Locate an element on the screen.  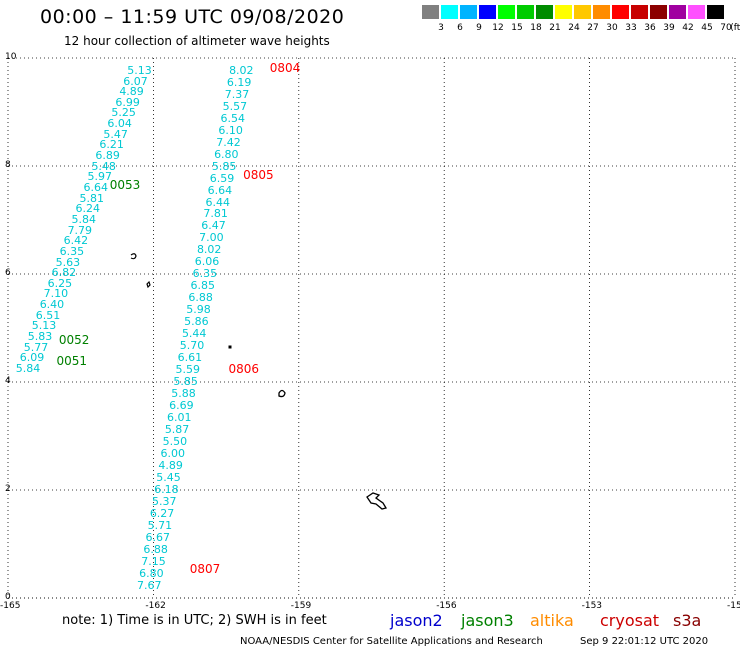
colorbar-label: 24 is located at coordinates (574, 28).